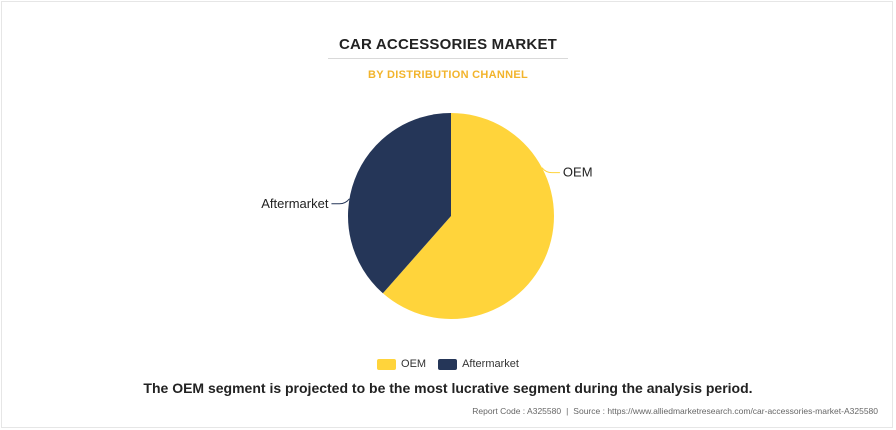 The width and height of the screenshot is (896, 430). Describe the element at coordinates (340, 201) in the screenshot. I see `leader-line-aftermarket` at that location.